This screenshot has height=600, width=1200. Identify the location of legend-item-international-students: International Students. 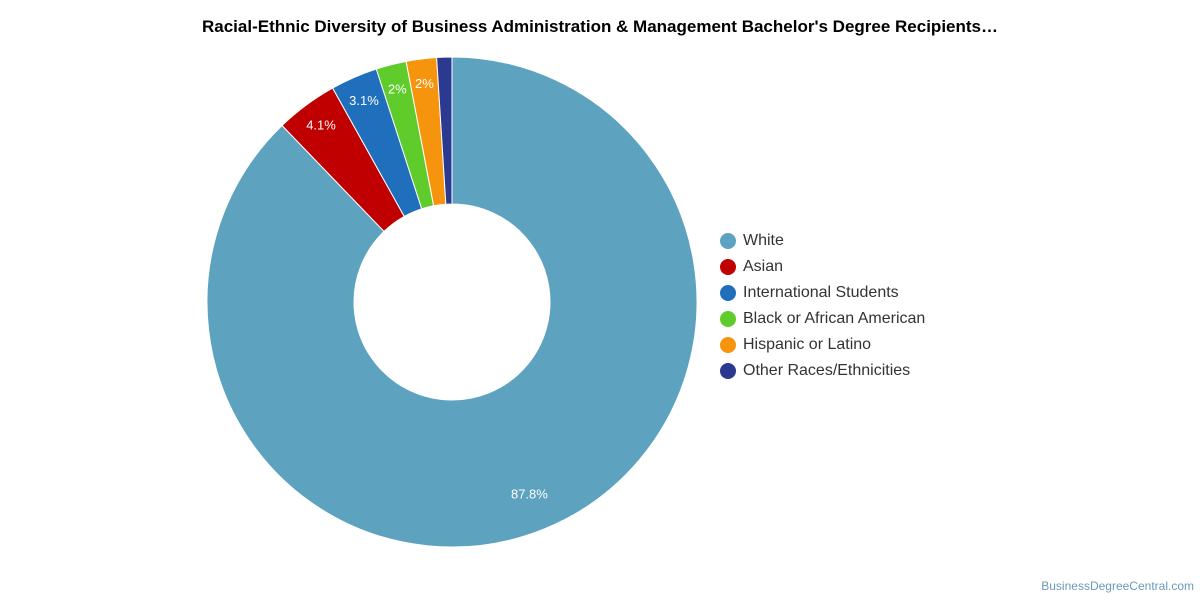
(822, 293).